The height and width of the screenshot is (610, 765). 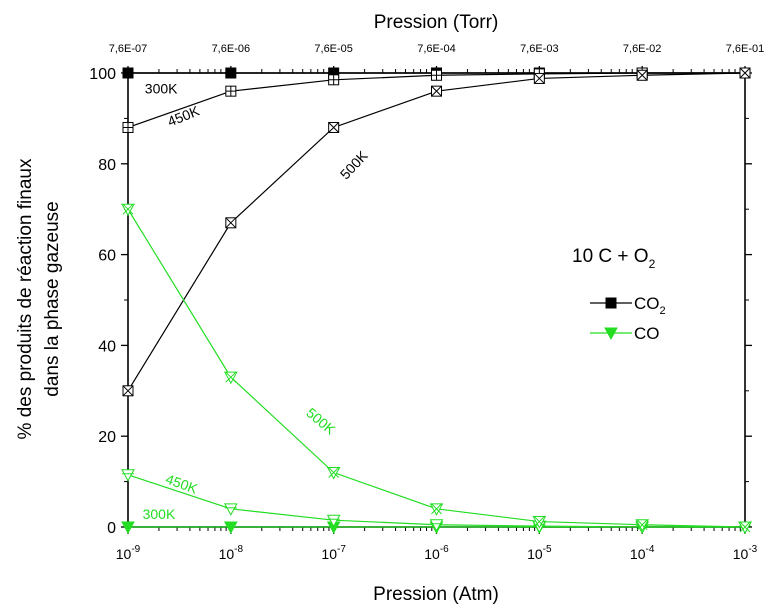 I want to click on y-tick-label: 60, so click(x=107, y=256).